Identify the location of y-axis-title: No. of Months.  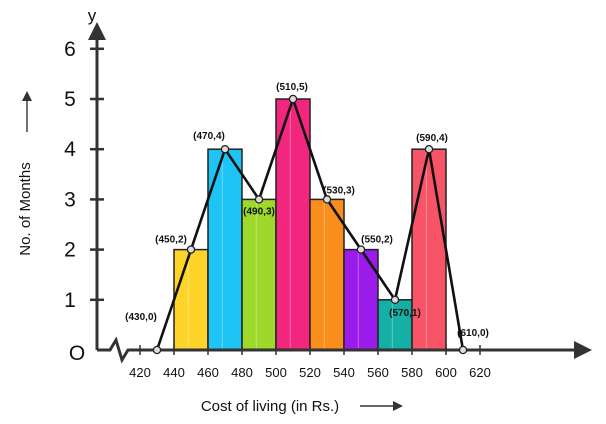
(25, 208).